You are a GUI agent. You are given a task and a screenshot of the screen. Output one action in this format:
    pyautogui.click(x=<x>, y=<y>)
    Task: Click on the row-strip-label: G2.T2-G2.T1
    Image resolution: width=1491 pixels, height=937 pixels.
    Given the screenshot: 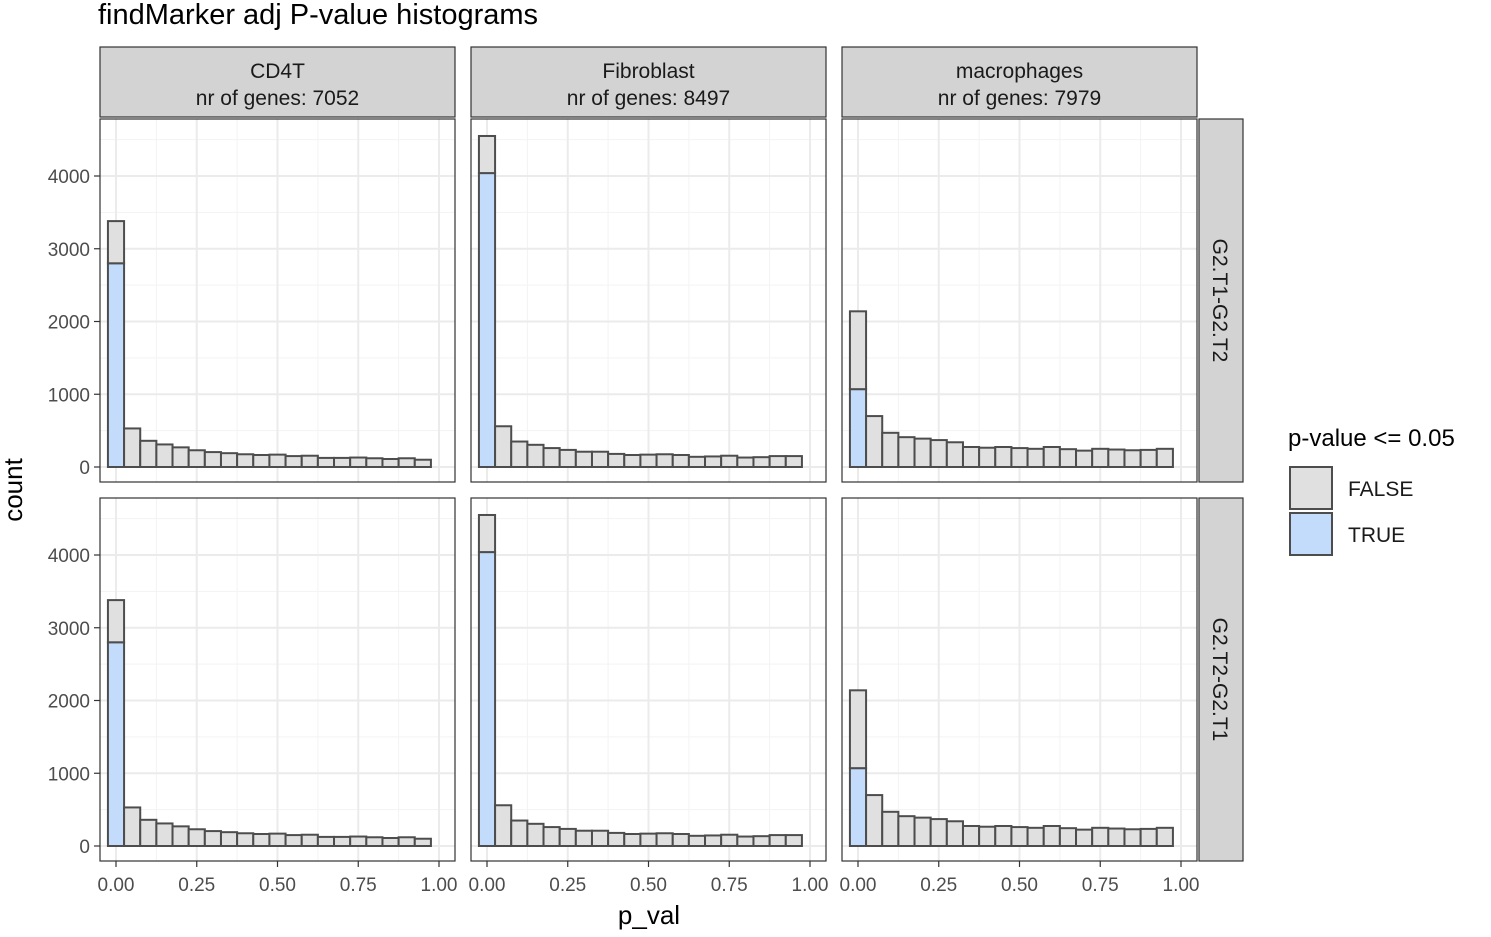 What is the action you would take?
    pyautogui.click(x=1219, y=680)
    